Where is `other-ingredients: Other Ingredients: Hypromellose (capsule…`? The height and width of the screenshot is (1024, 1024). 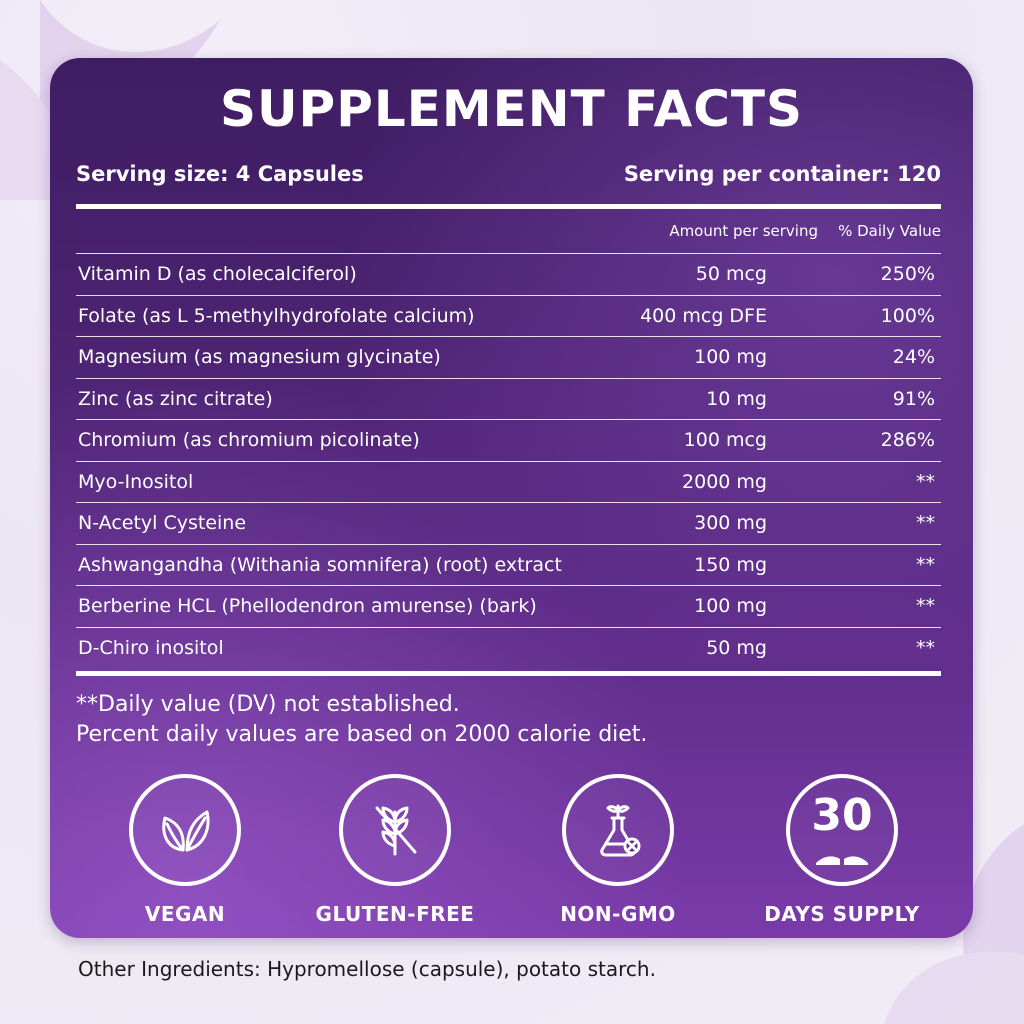 other-ingredients: Other Ingredients: Hypromellose (capsule… is located at coordinates (367, 969).